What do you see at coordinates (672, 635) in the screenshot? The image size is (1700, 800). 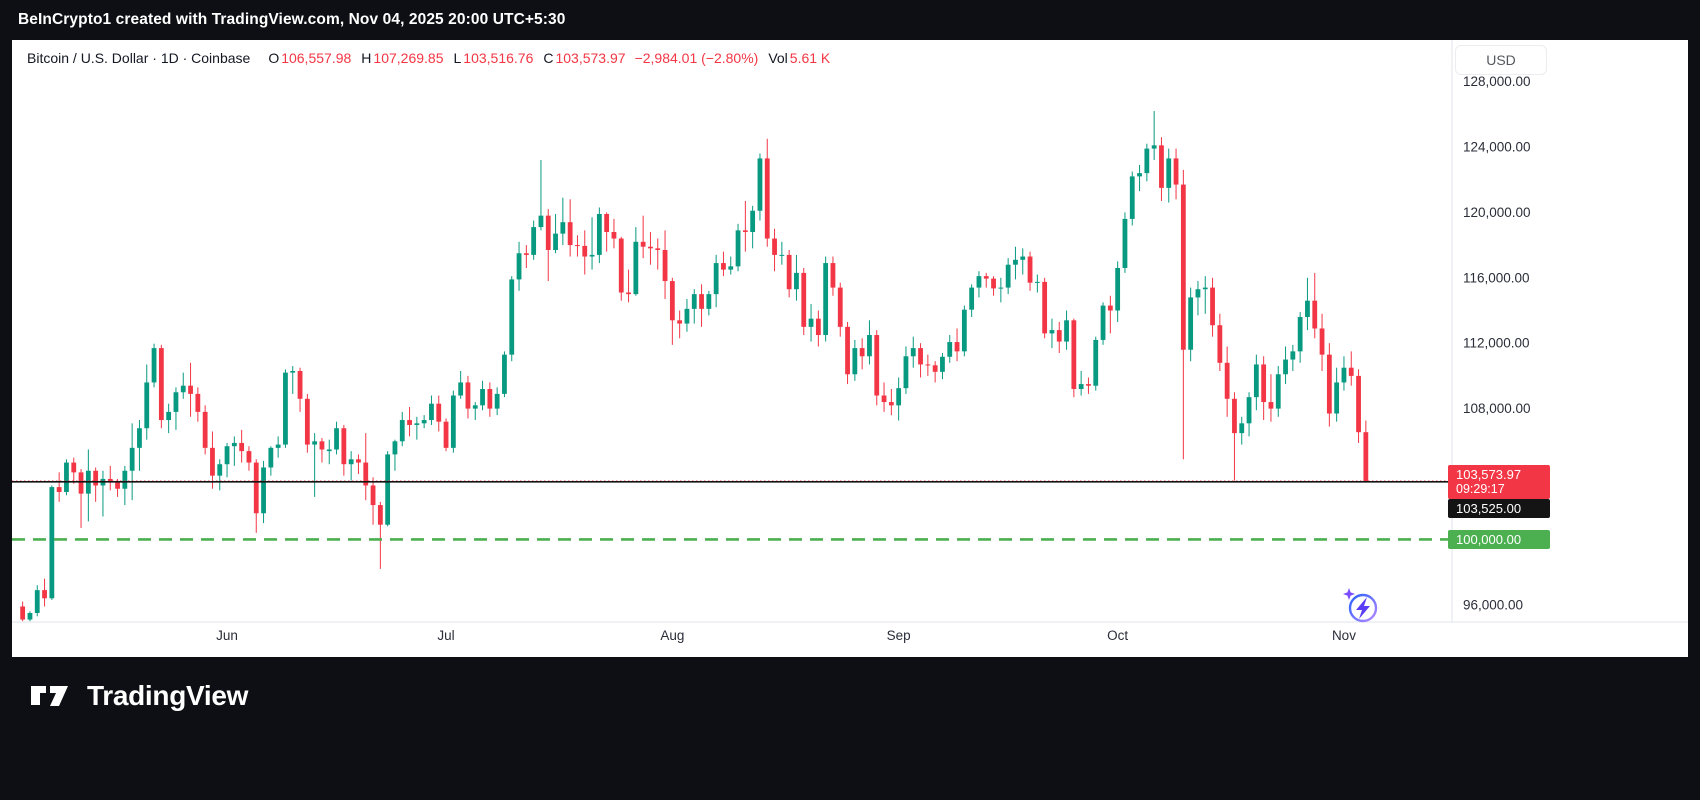 I see `month-tick-label: Aug` at bounding box center [672, 635].